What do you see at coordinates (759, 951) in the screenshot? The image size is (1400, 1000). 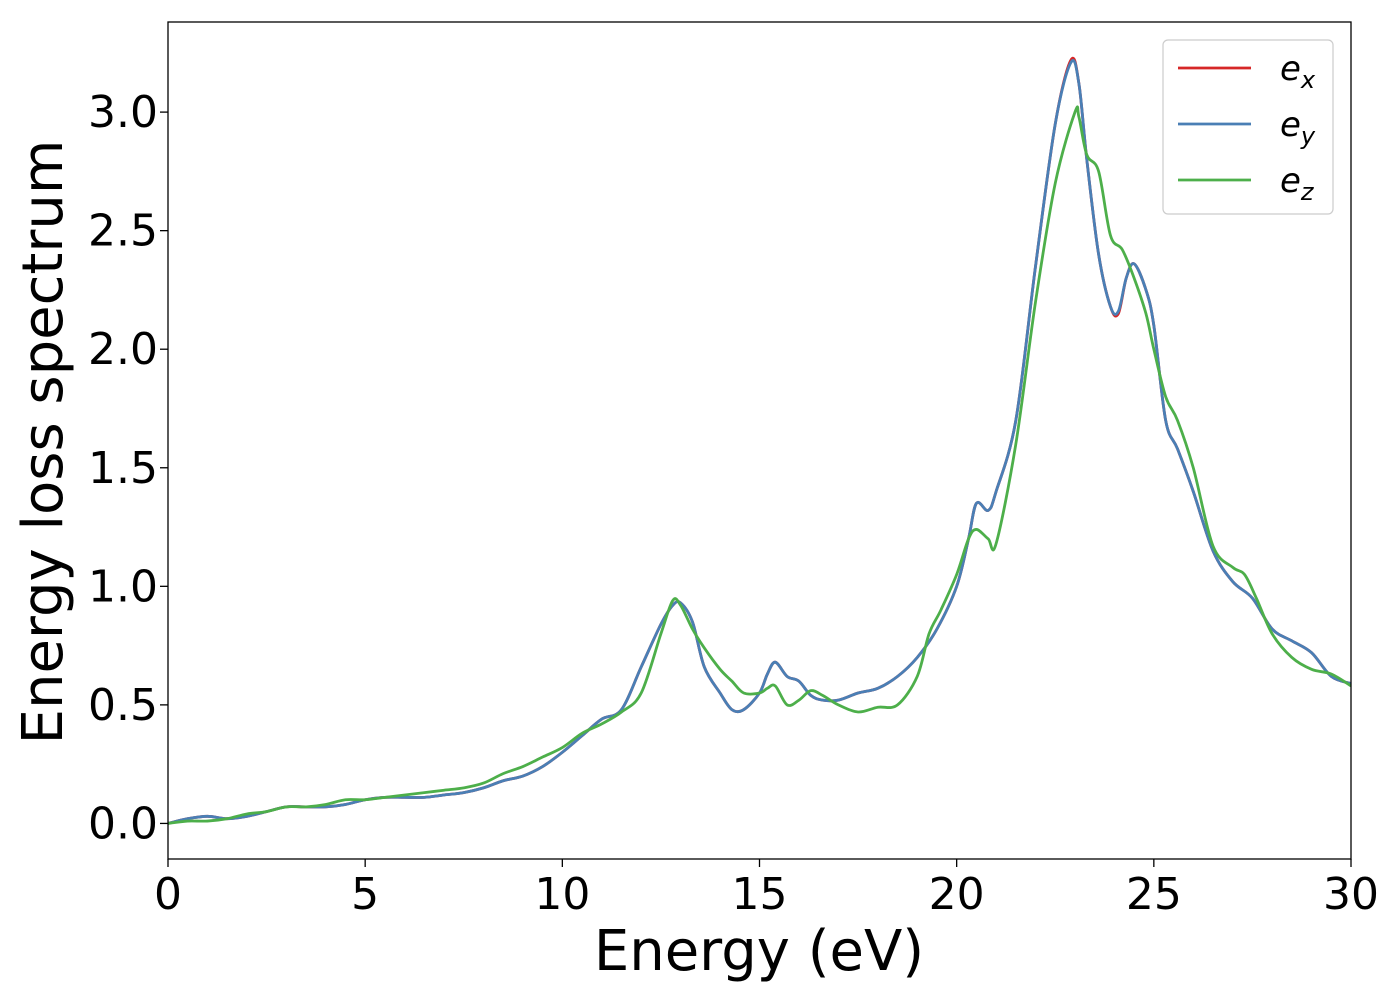 I see `x-axis-title: Energy (eV)` at bounding box center [759, 951].